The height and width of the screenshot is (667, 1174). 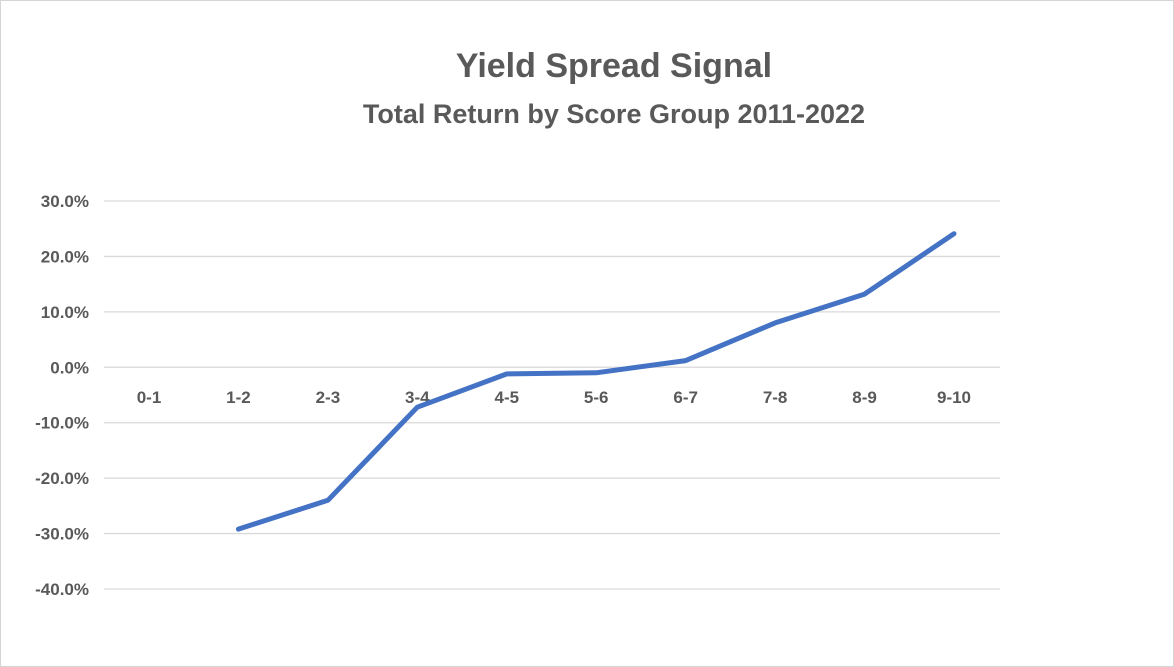 I want to click on x-axis-tick-label: 6-7, so click(x=685, y=397).